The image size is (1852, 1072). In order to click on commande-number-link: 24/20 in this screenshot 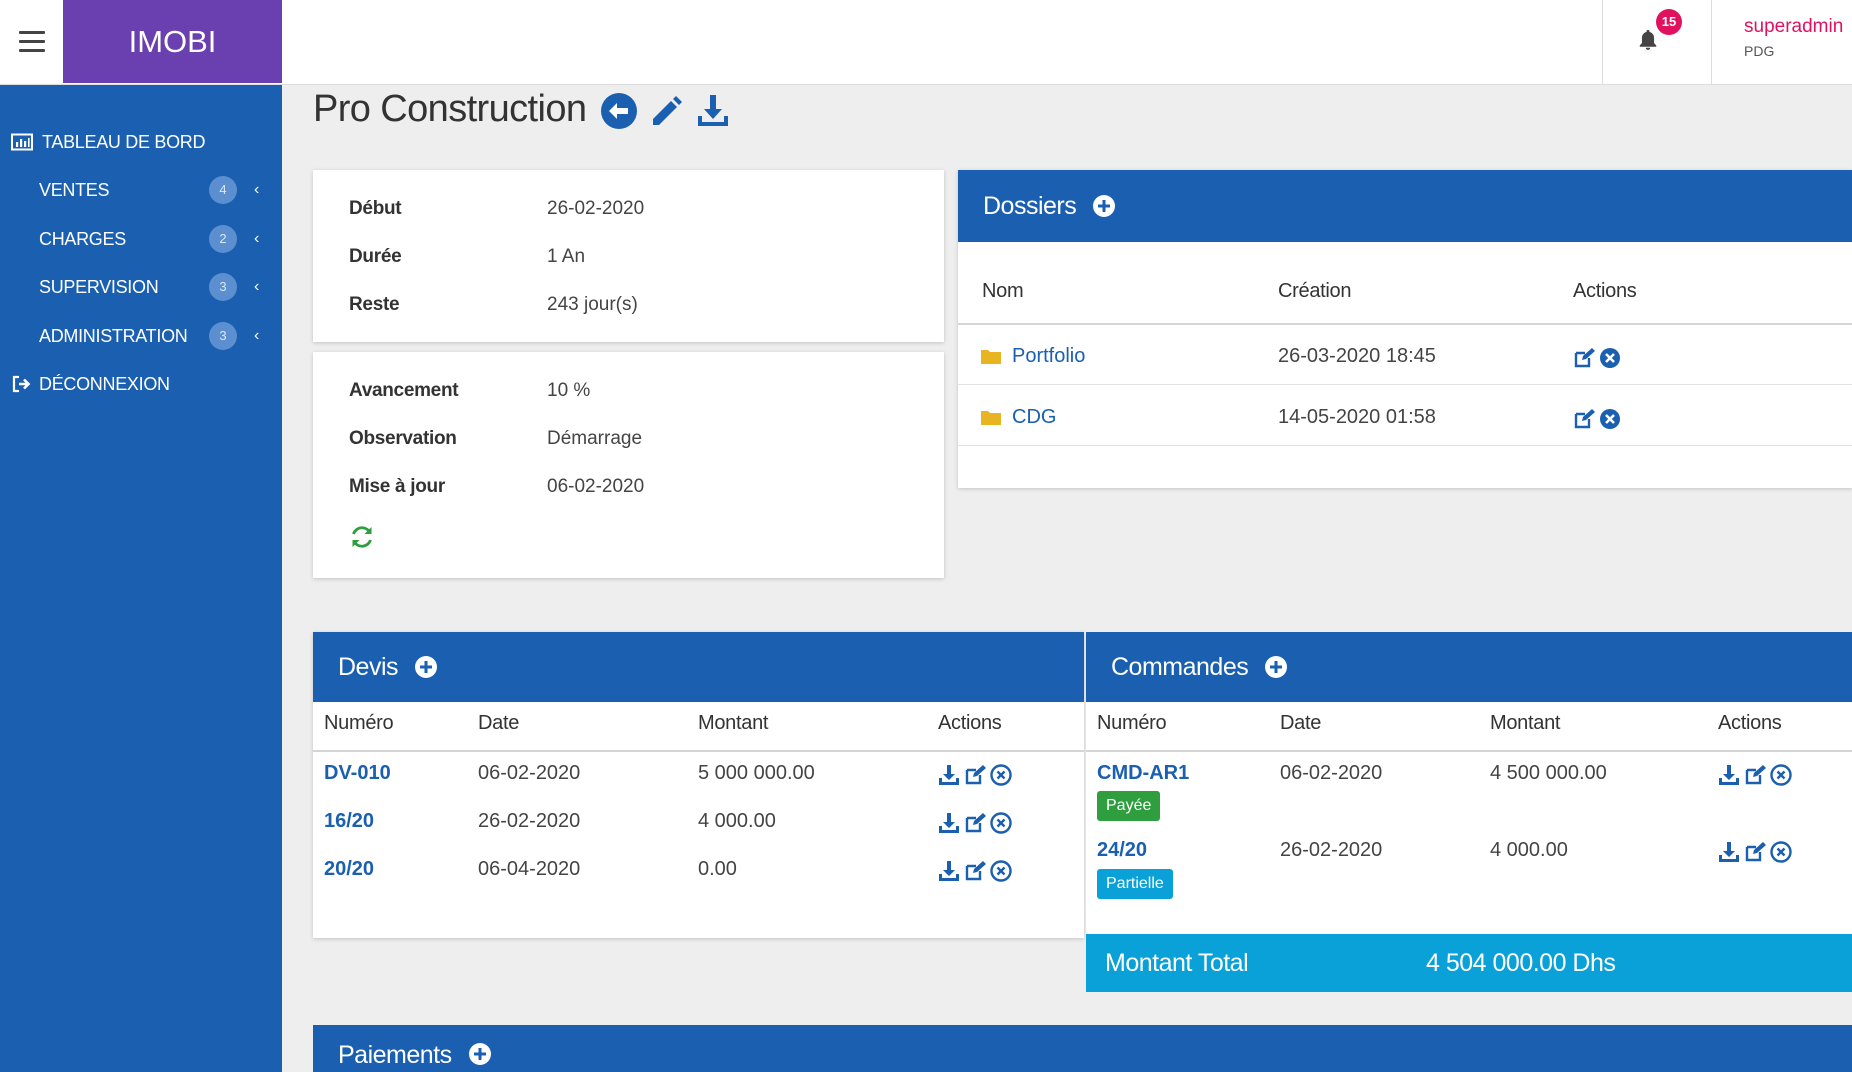, I will do `click(1122, 850)`.